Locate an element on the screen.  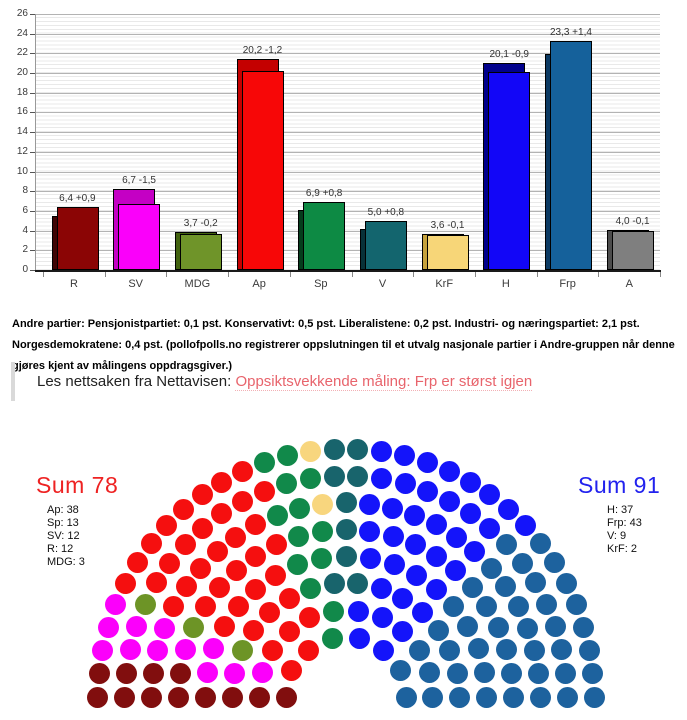
x-axis-label-H: H is located at coordinates (505, 284).